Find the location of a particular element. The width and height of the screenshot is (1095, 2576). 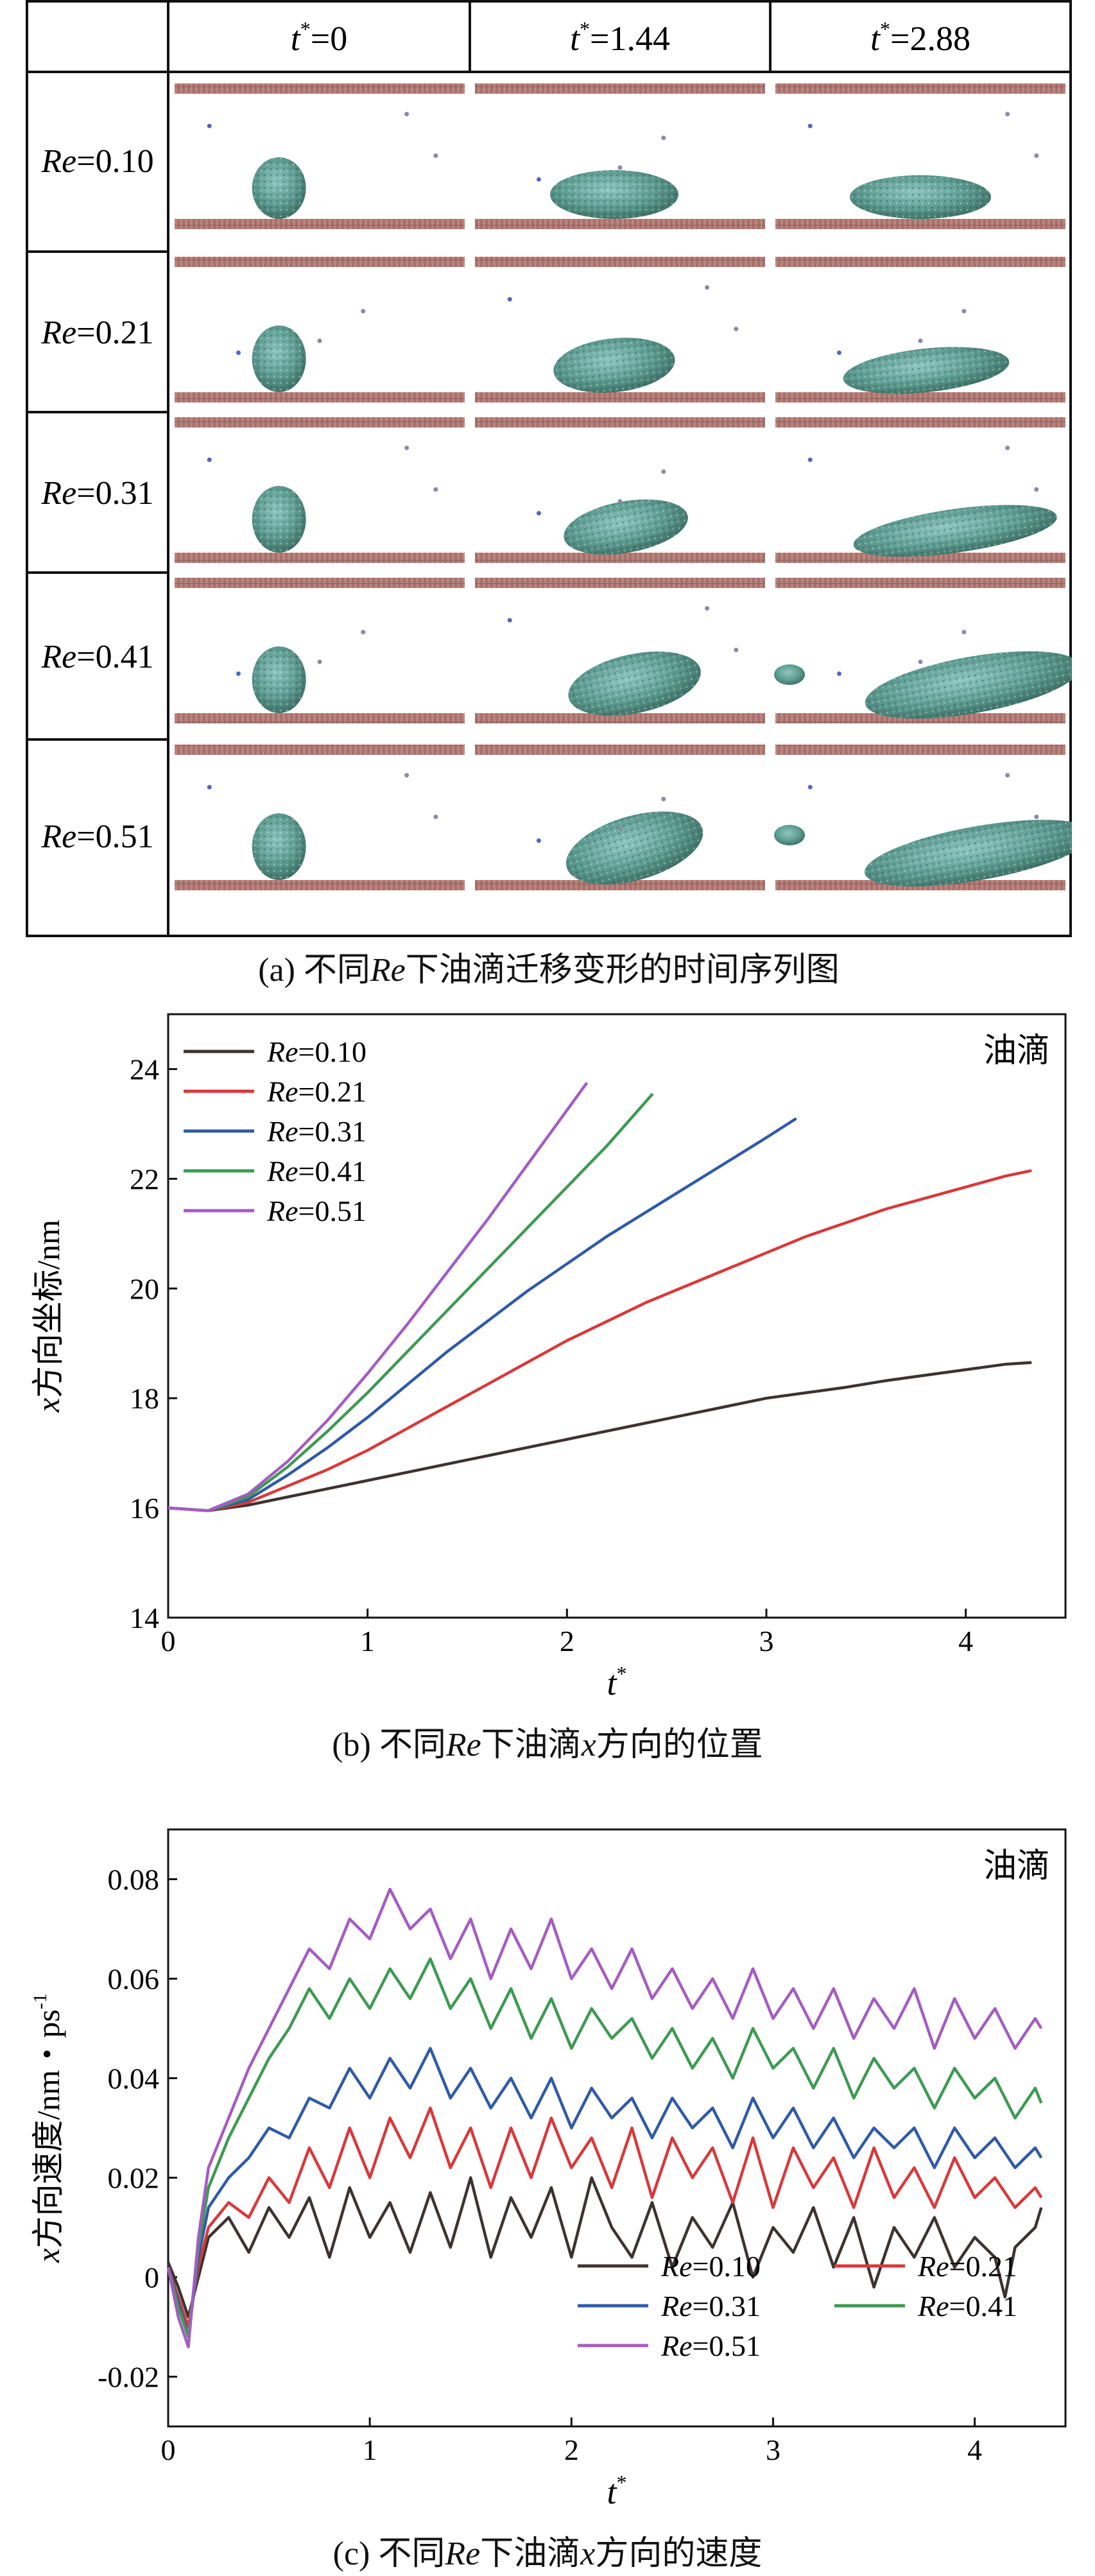

panel-a-caption: (a) 不同Re下油滴迁移变形的时间序列图 is located at coordinates (549, 971).